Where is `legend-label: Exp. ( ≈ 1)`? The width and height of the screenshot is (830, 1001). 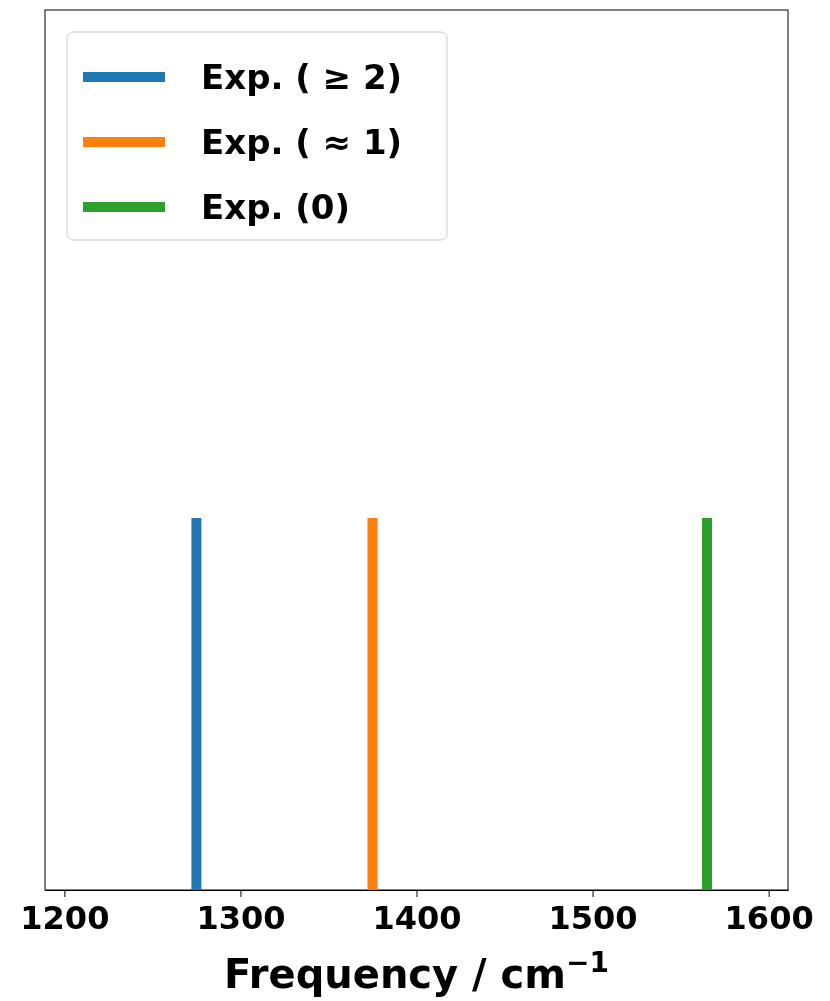
legend-label: Exp. ( ≈ 1) is located at coordinates (302, 141).